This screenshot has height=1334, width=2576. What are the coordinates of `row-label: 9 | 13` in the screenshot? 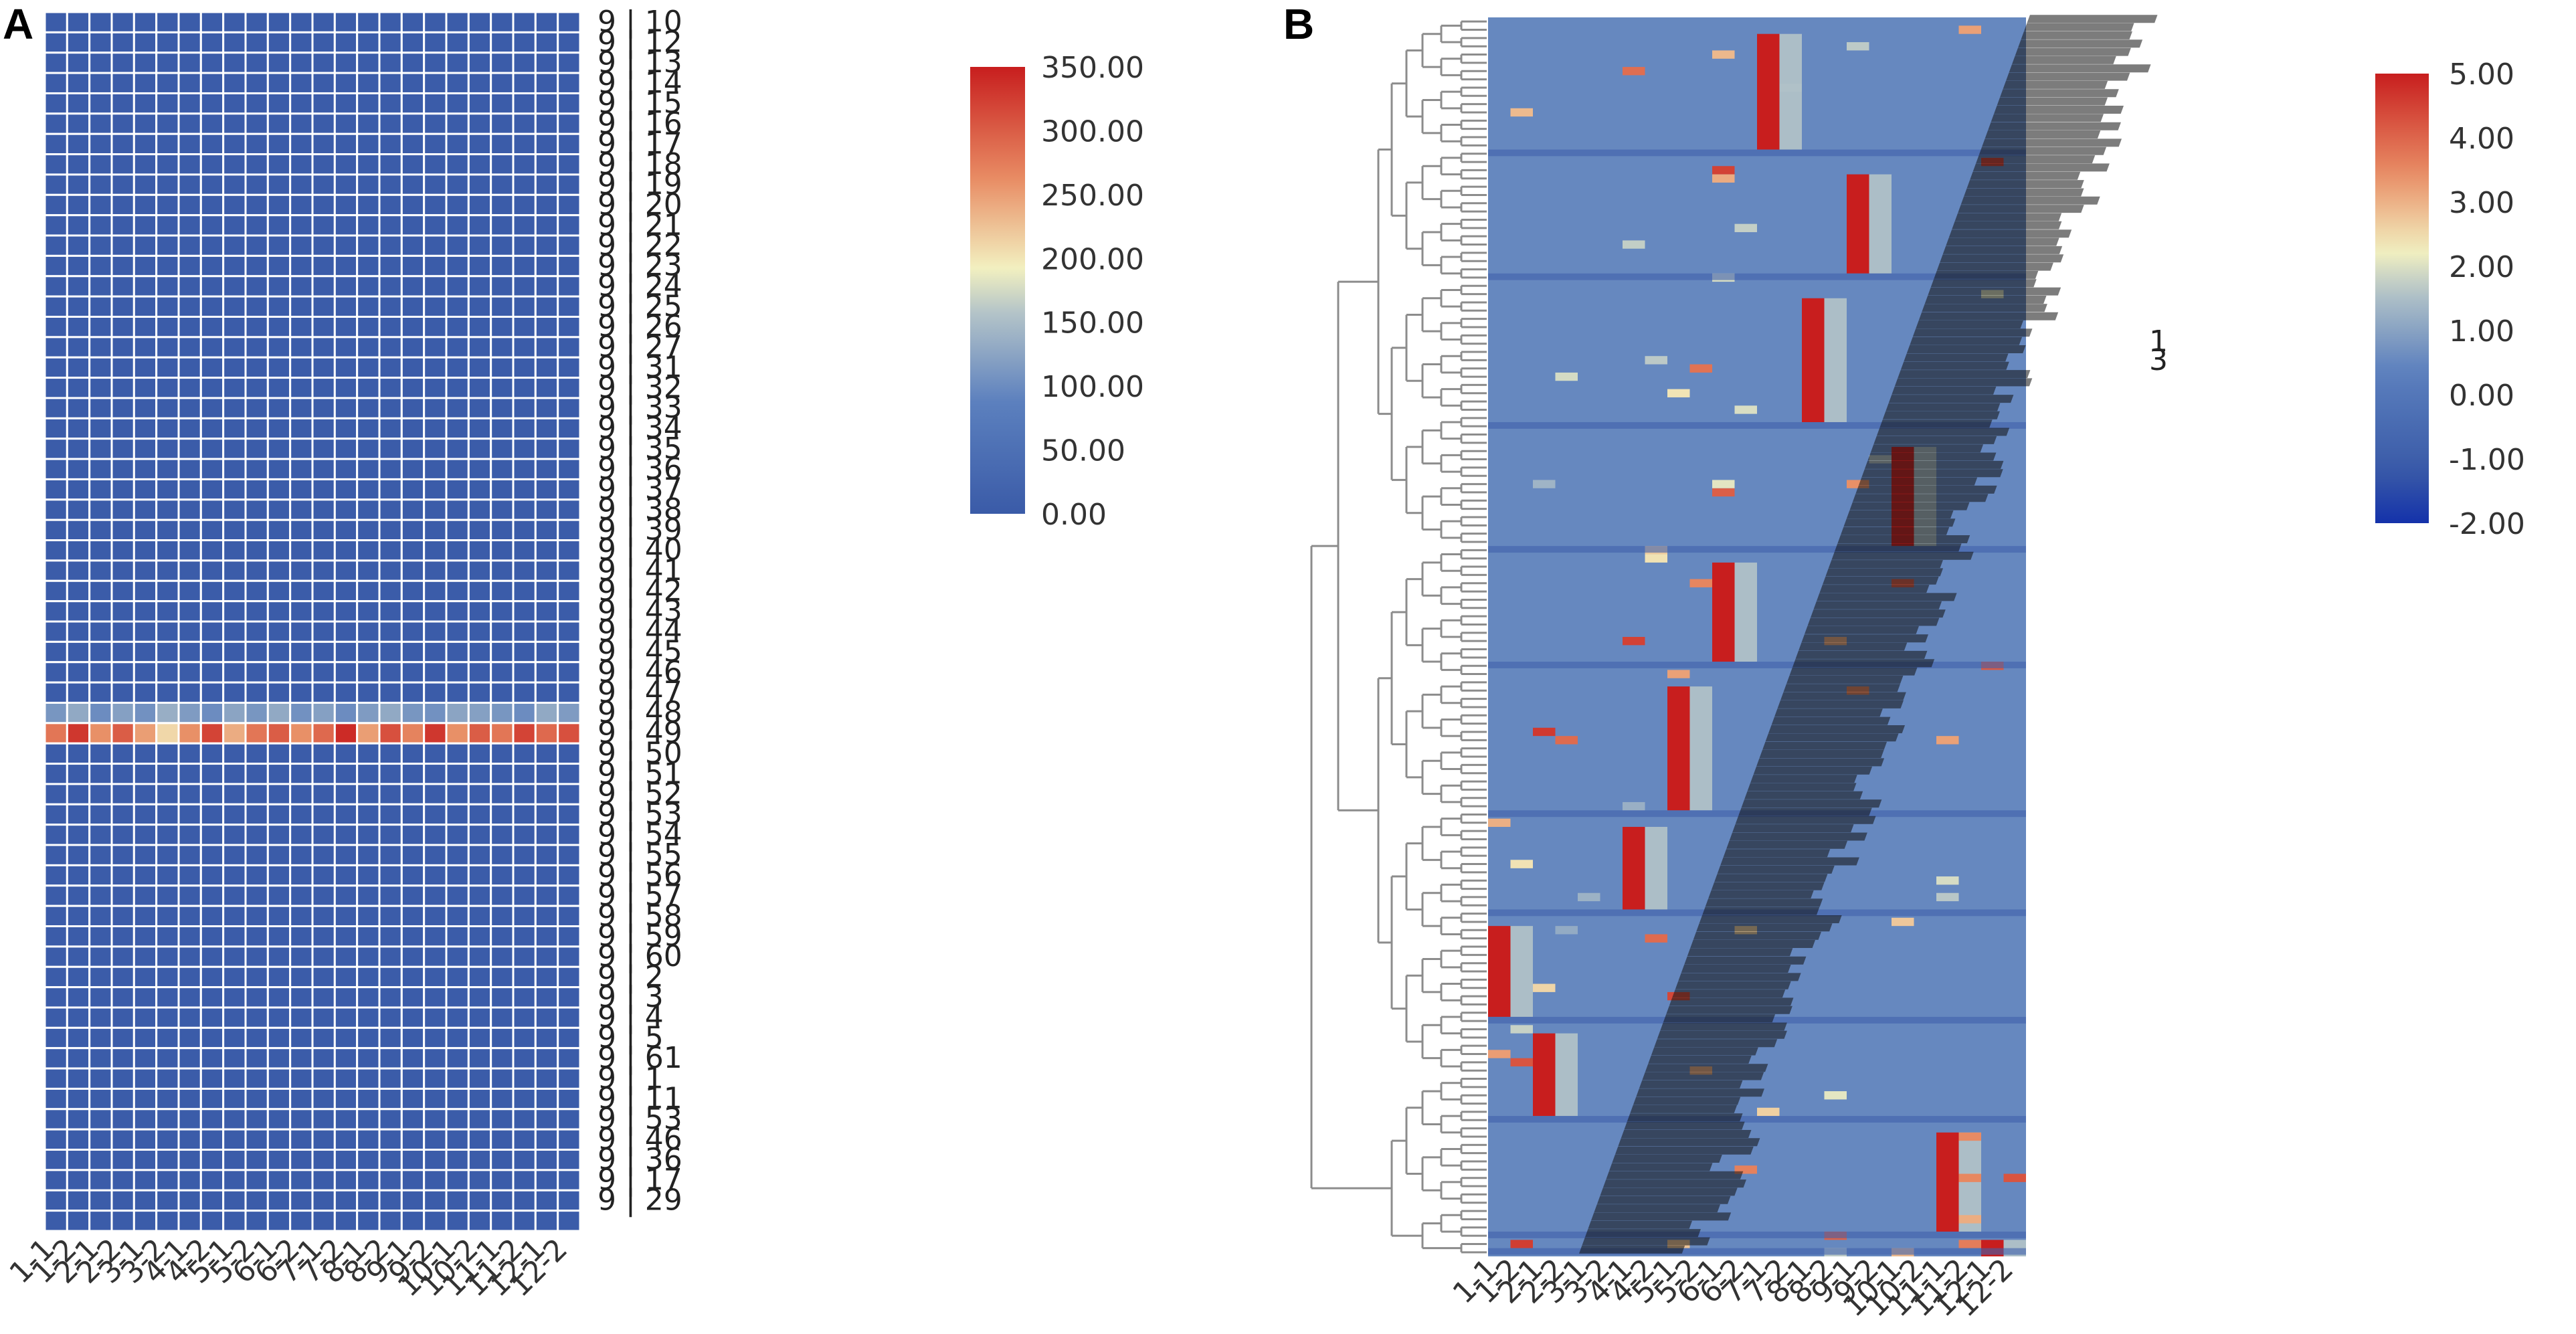 It's located at (639, 62).